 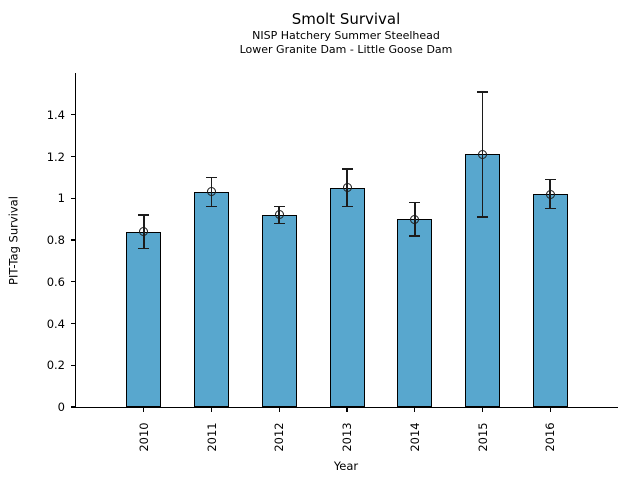 I want to click on y-tick-label: 0.4, so click(x=55, y=323).